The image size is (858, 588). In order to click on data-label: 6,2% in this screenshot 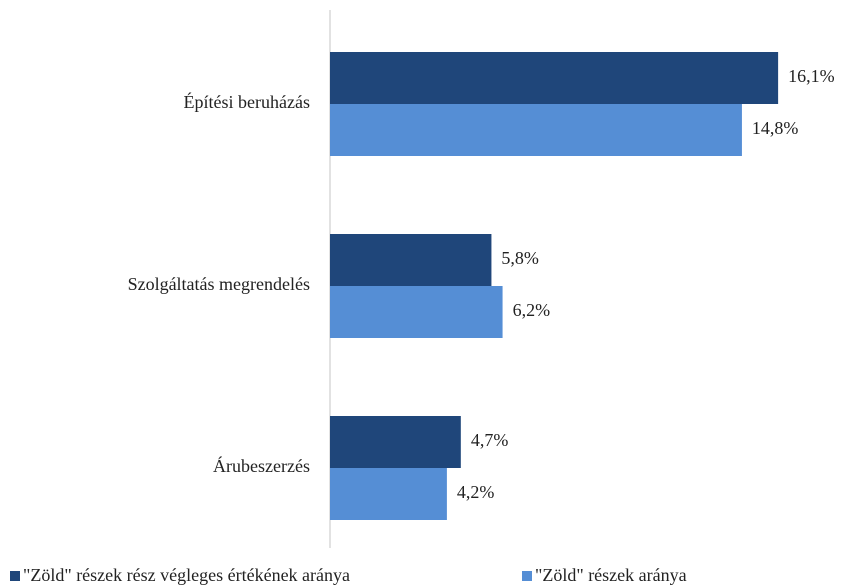, I will do `click(532, 310)`.